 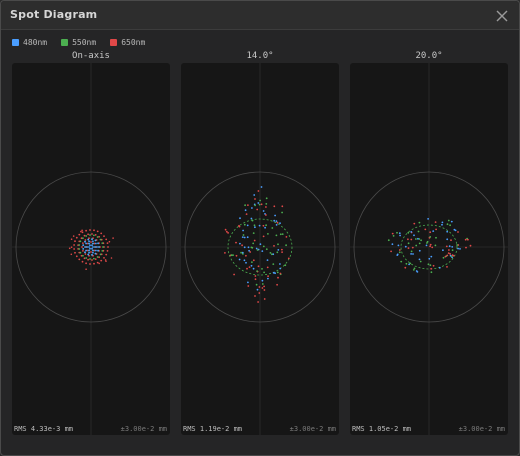 I want to click on green-spot-envelope, so click(x=429, y=247).